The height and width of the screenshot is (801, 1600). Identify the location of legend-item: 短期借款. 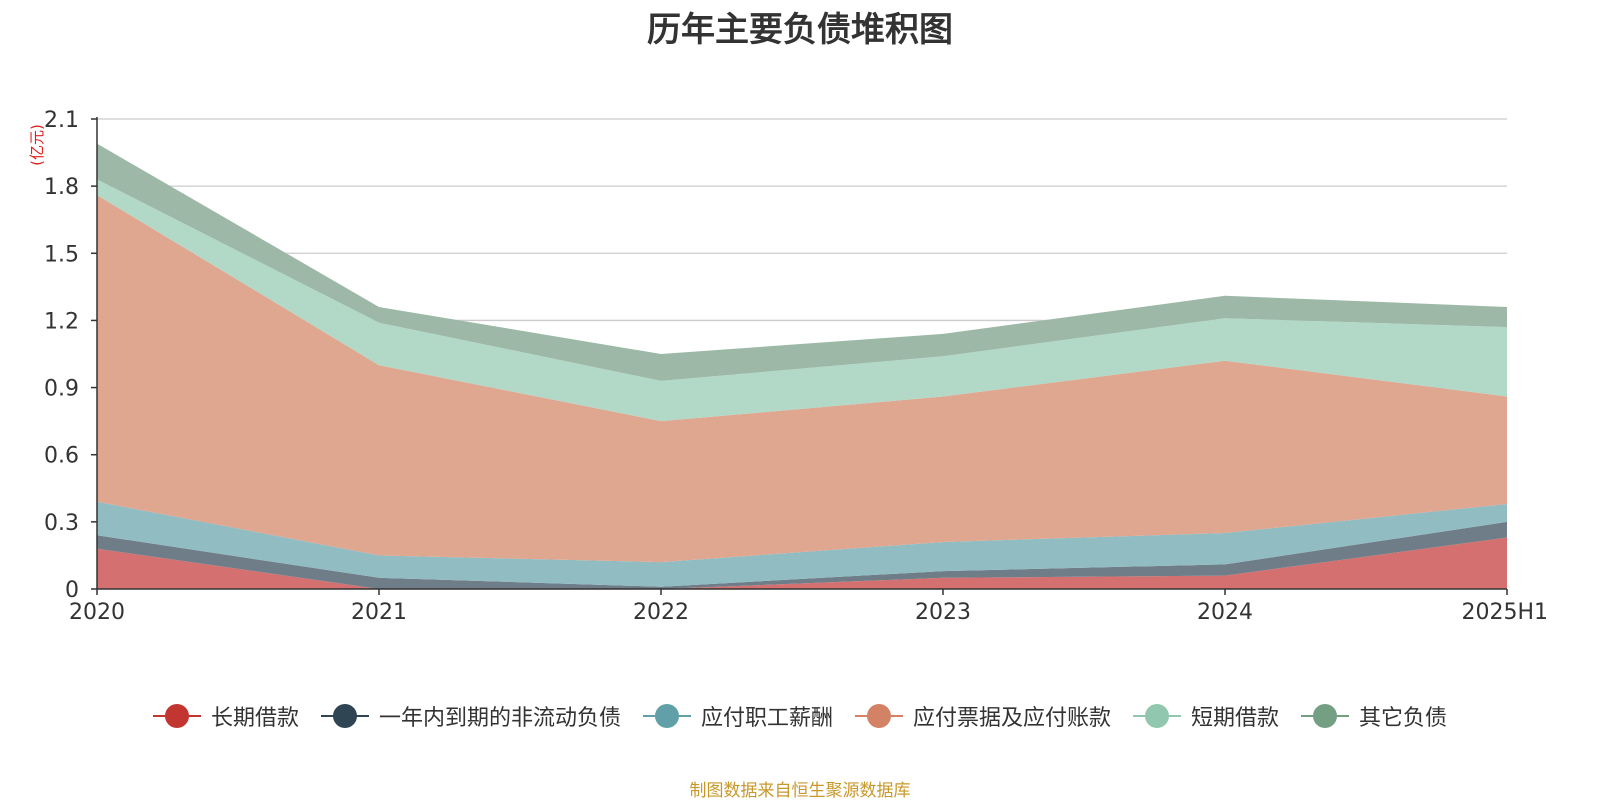
(1206, 716).